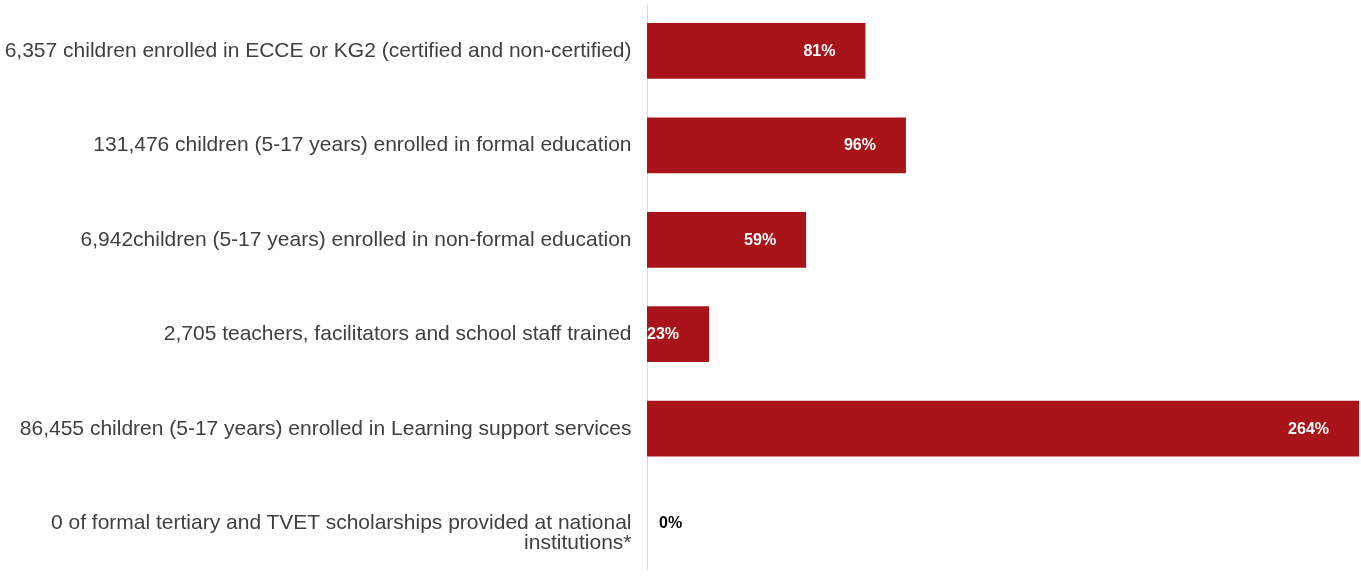  Describe the element at coordinates (819, 50) in the screenshot. I see `data-label: 81%` at that location.